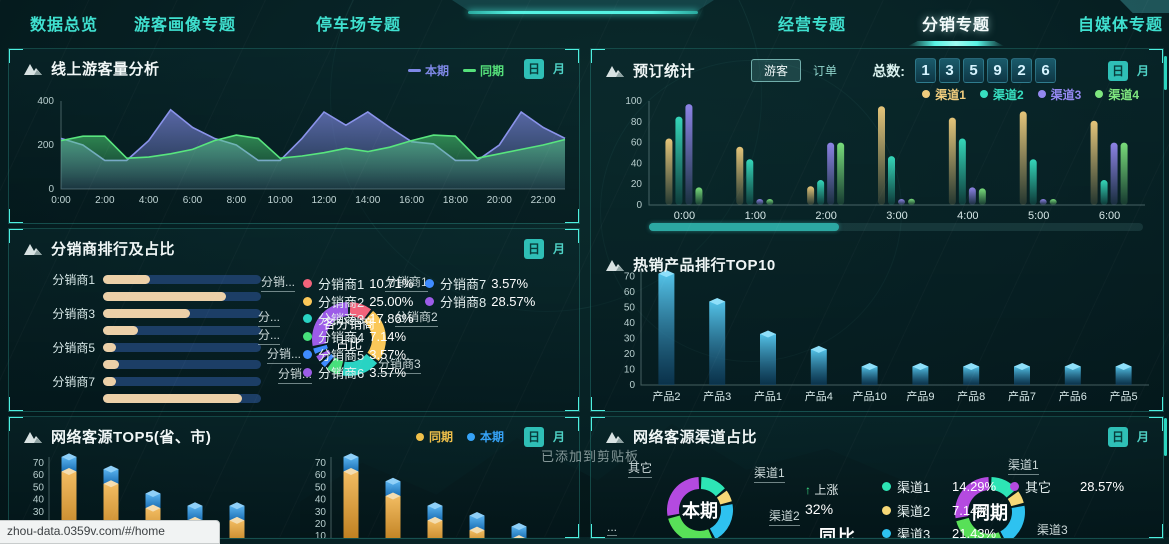  What do you see at coordinates (1038, 216) in the screenshot?
I see `svg-text: 5:00` at bounding box center [1038, 216].